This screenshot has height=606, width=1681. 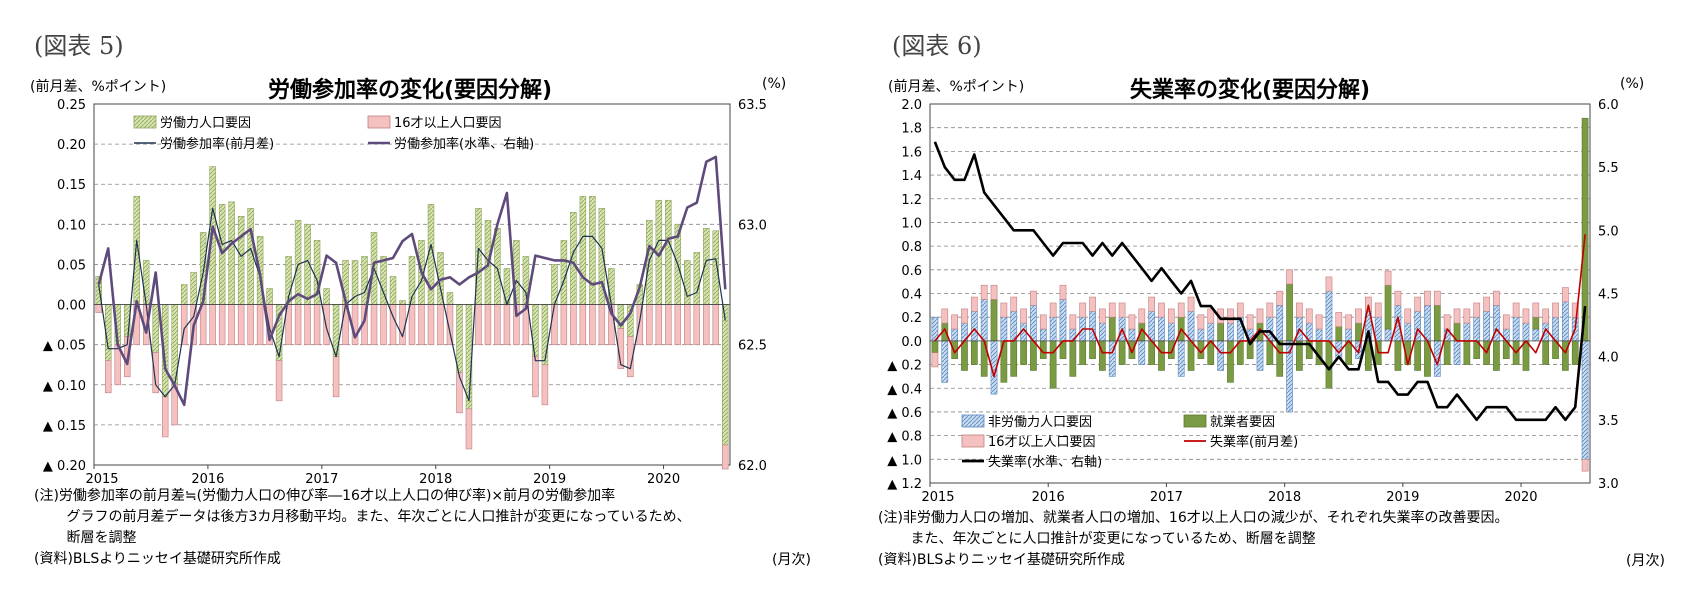 I want to click on y-right-tick-label: 62.0, so click(x=752, y=466).